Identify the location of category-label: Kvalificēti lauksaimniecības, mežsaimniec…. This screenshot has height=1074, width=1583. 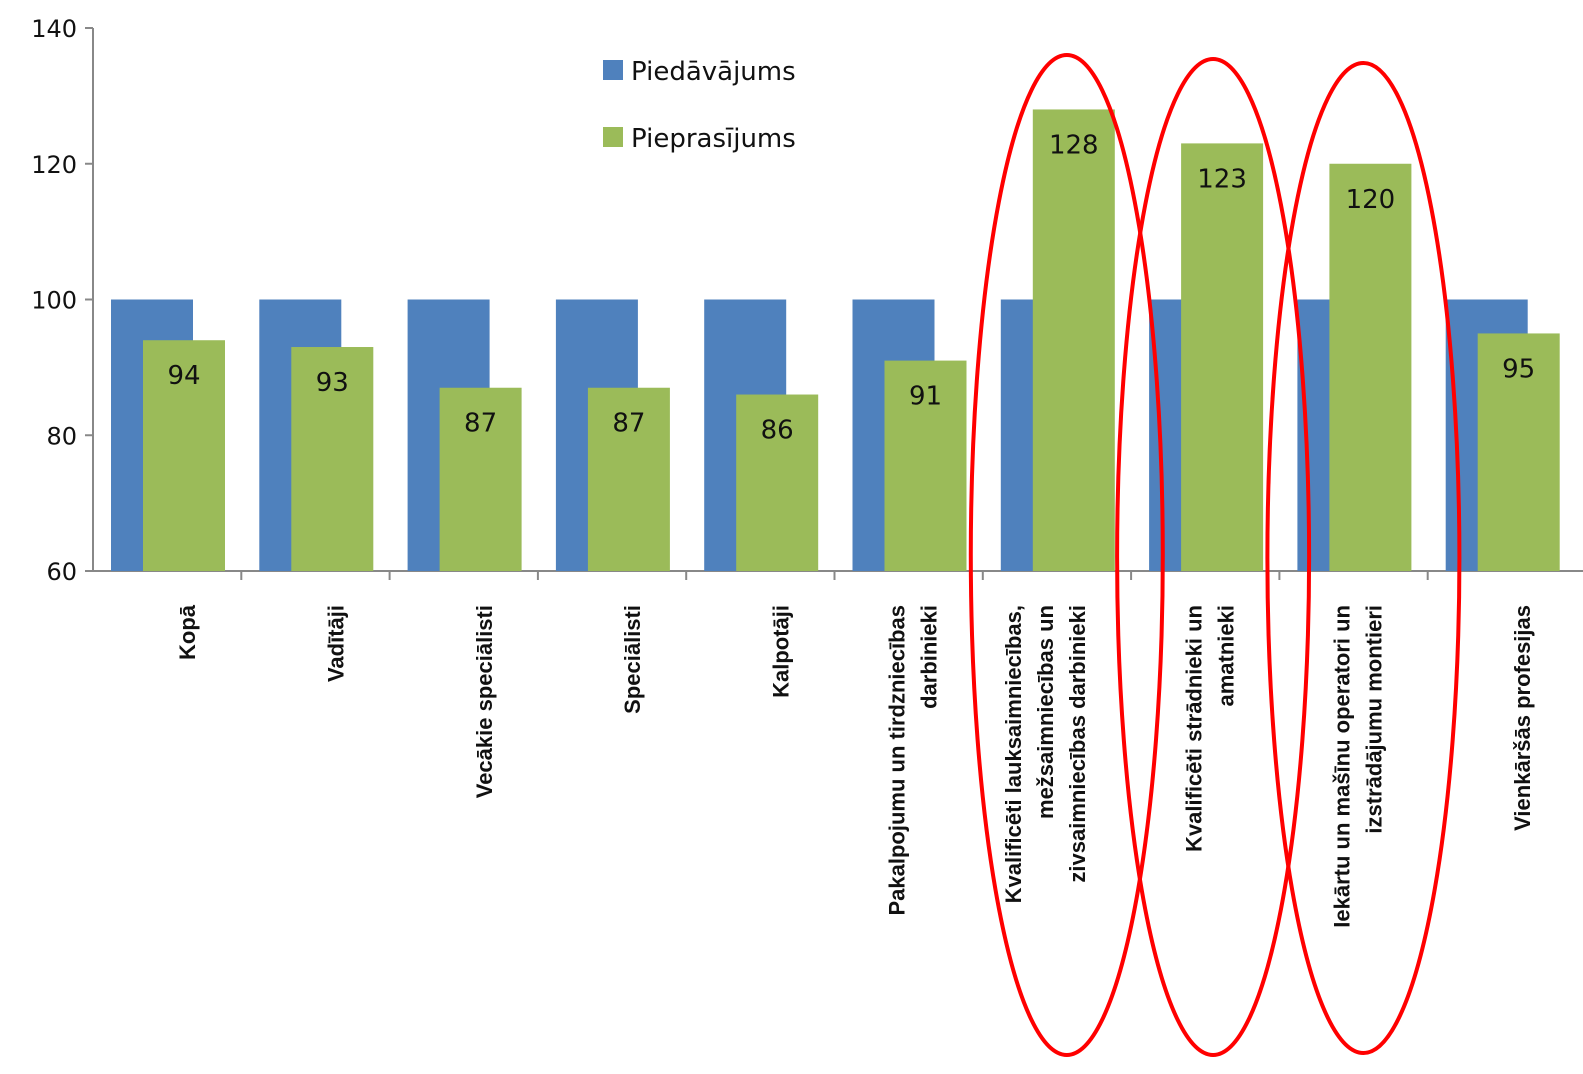
(1045, 754).